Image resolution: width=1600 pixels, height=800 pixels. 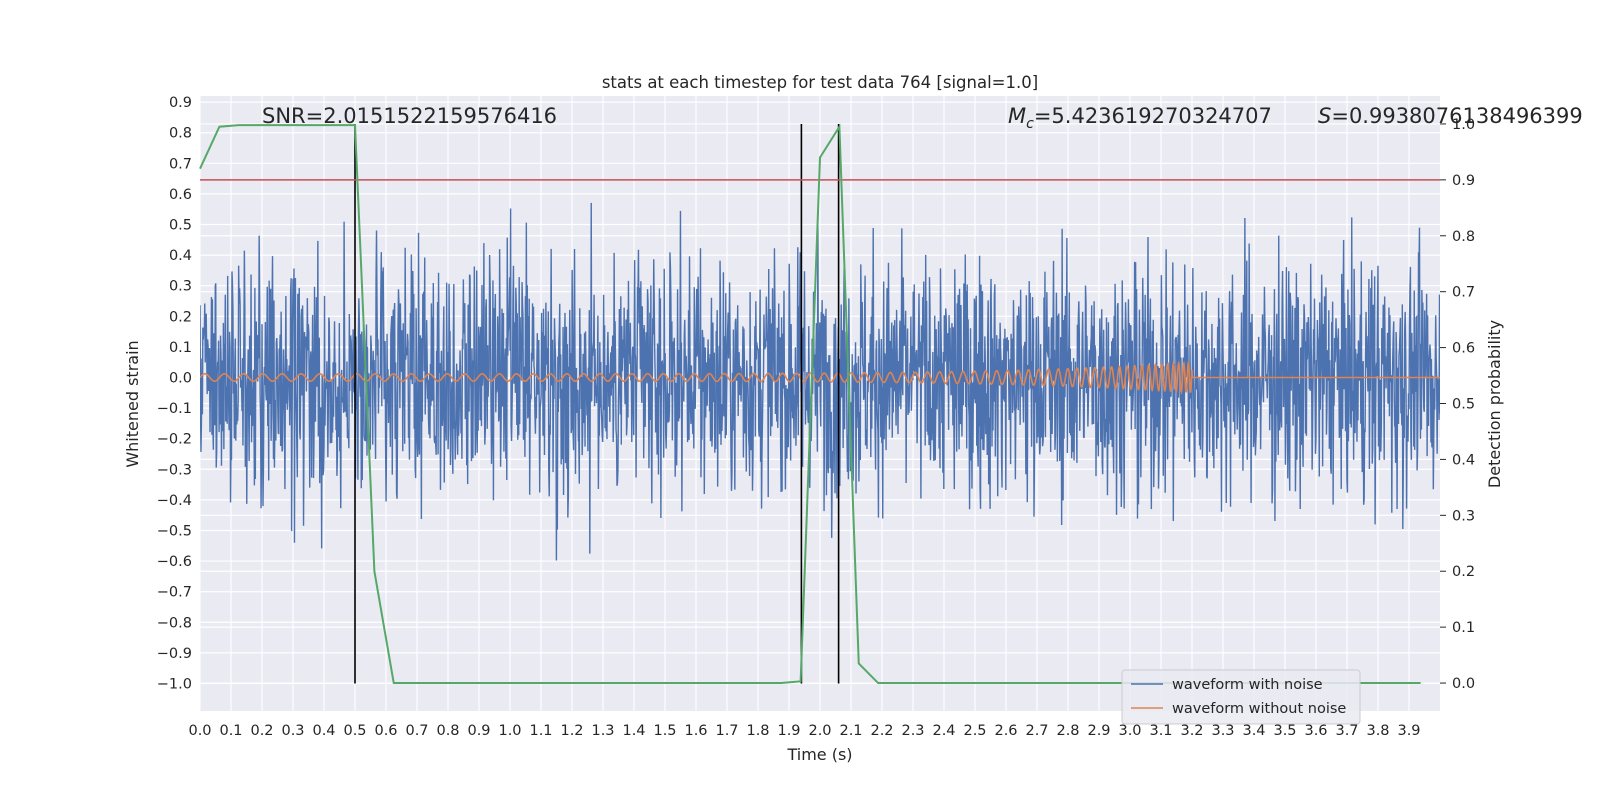 I want to click on y-tick-label: −0.3, so click(x=174, y=470).